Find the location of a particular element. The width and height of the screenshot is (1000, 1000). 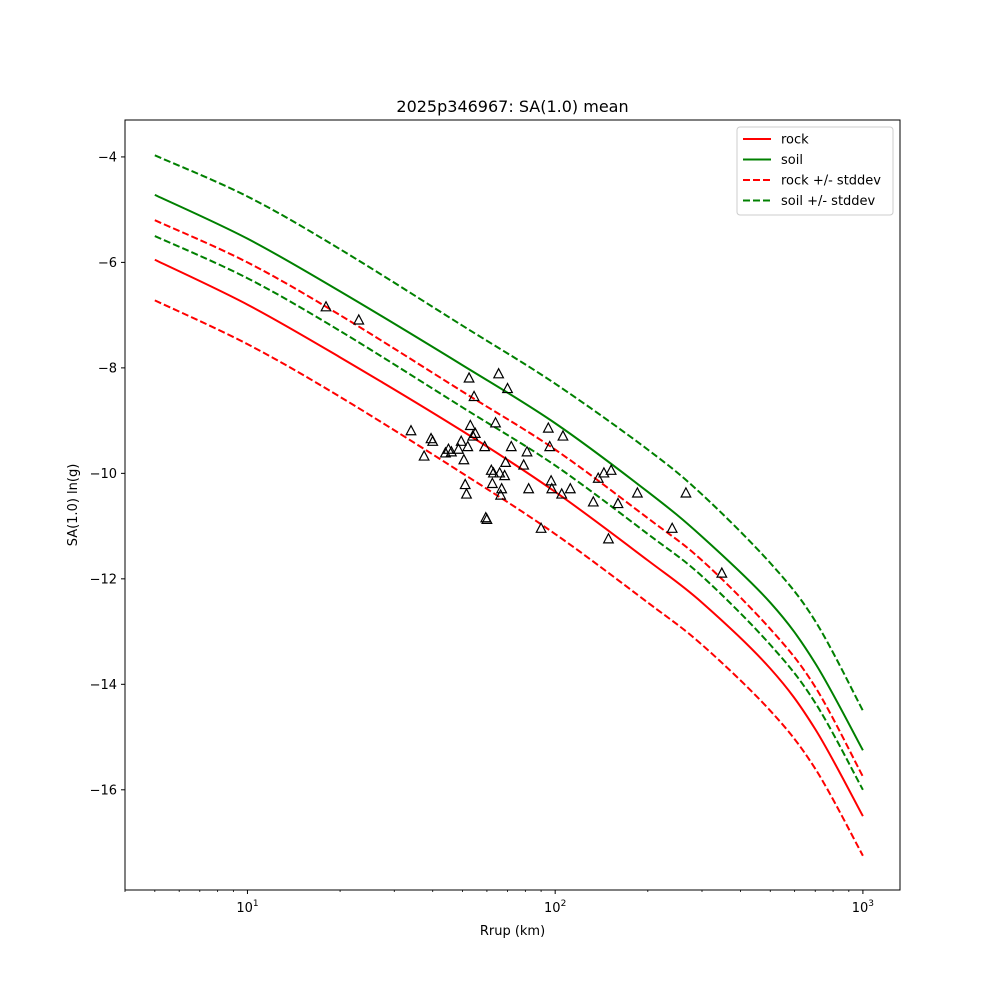

legend-box is located at coordinates (815, 171).